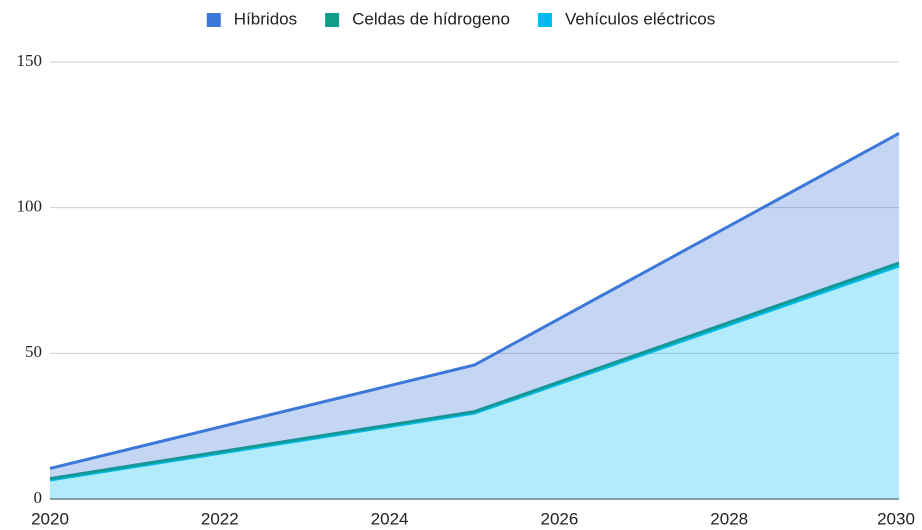 The image size is (922, 530). What do you see at coordinates (30, 60) in the screenshot?
I see `y-tick-label: 150` at bounding box center [30, 60].